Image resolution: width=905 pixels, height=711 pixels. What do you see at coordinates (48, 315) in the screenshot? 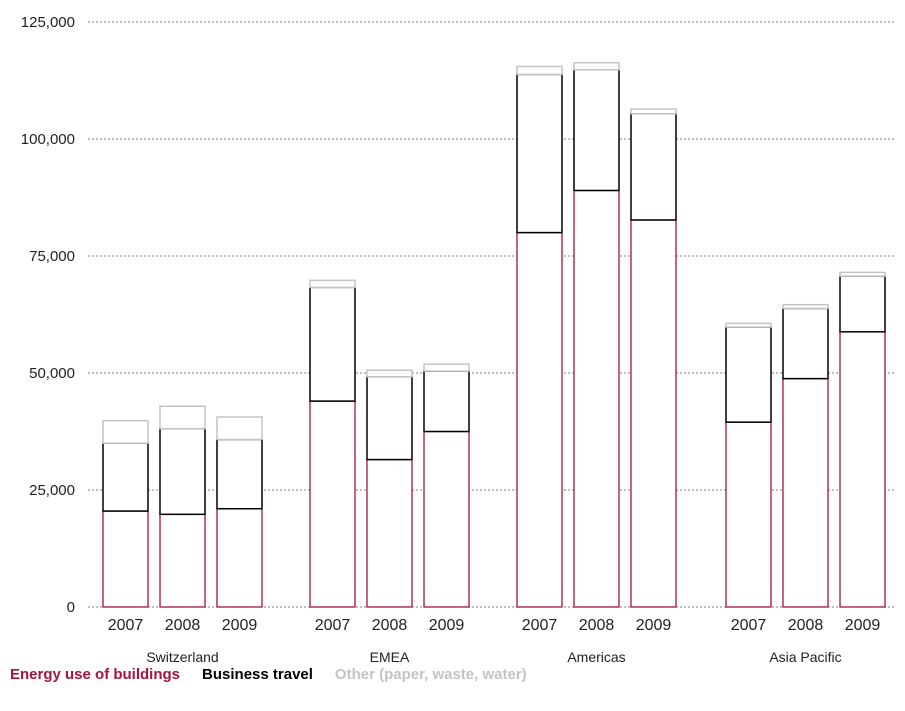
I see `y-axis-ticks: 0 25,000 50,000 75,000 100,000 125,000` at bounding box center [48, 315].